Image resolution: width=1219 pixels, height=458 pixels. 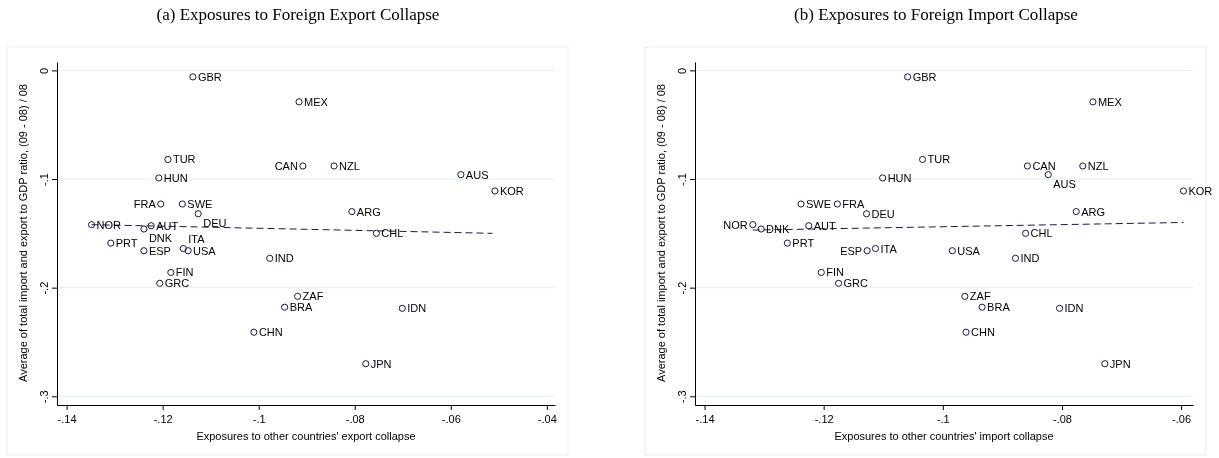 I want to click on x-tick-label: -.08, so click(x=355, y=418).